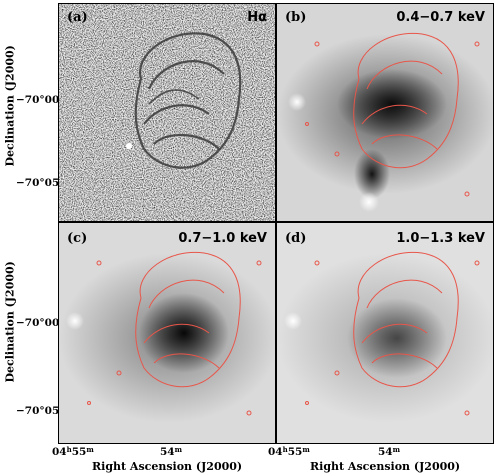  Describe the element at coordinates (385, 466) in the screenshot. I see `x-axis-label-right: Right Ascension (J2000)` at that location.